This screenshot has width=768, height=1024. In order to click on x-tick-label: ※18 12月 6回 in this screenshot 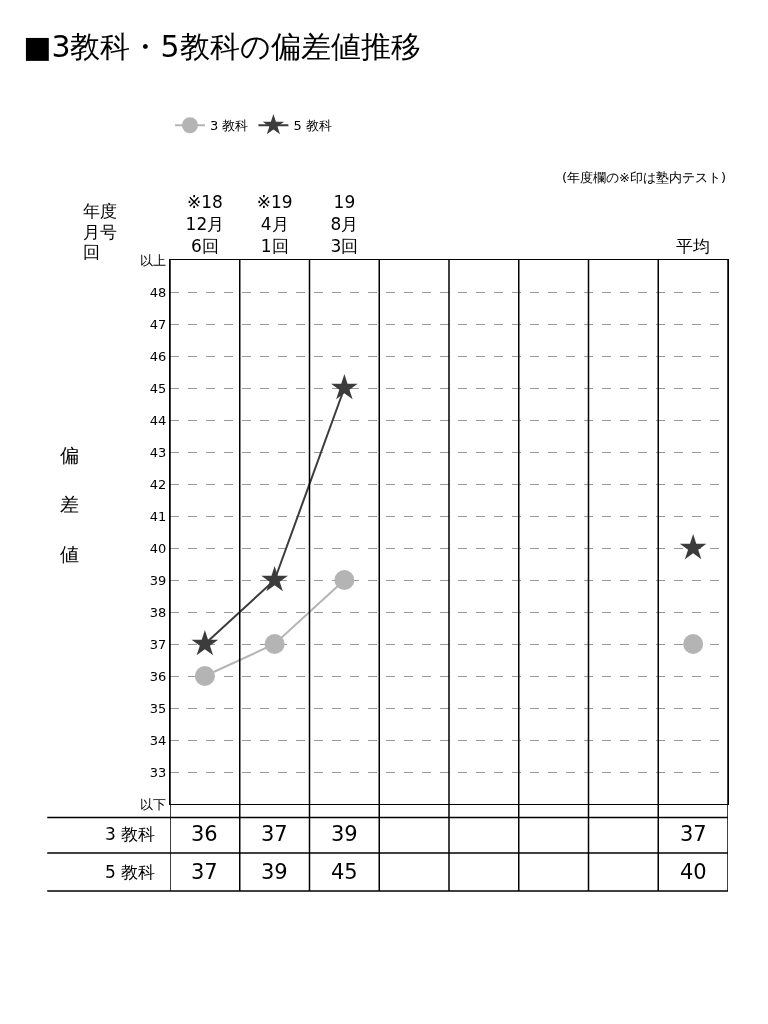, I will do `click(205, 224)`.